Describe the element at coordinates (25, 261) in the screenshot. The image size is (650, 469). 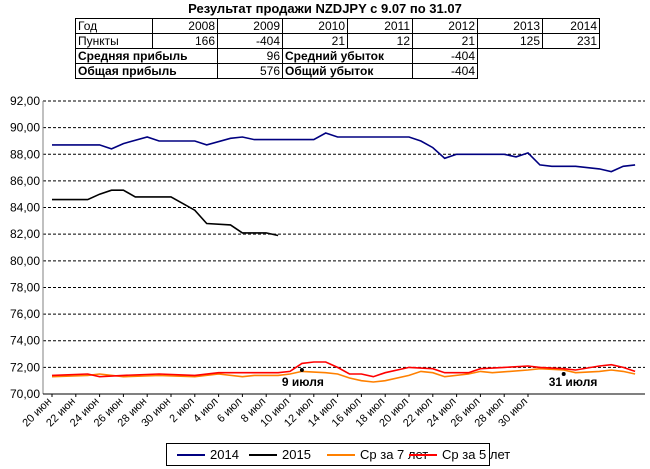
I see `y-tick-label: 80,00` at that location.